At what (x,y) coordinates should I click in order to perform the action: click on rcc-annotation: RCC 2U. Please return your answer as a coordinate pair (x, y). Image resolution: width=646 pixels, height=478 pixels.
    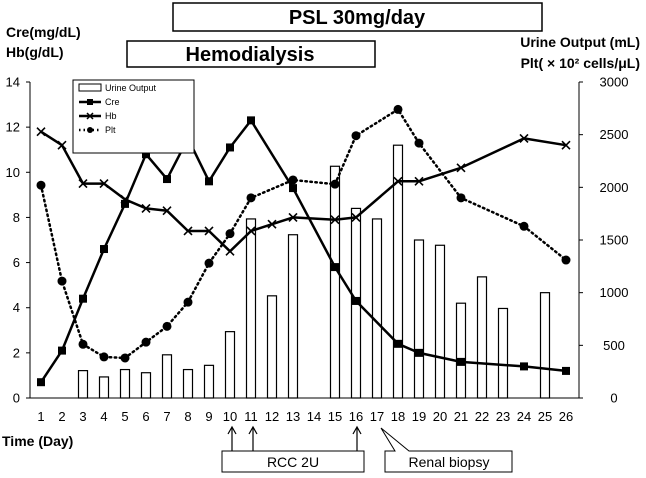
    Looking at the image, I should click on (293, 449).